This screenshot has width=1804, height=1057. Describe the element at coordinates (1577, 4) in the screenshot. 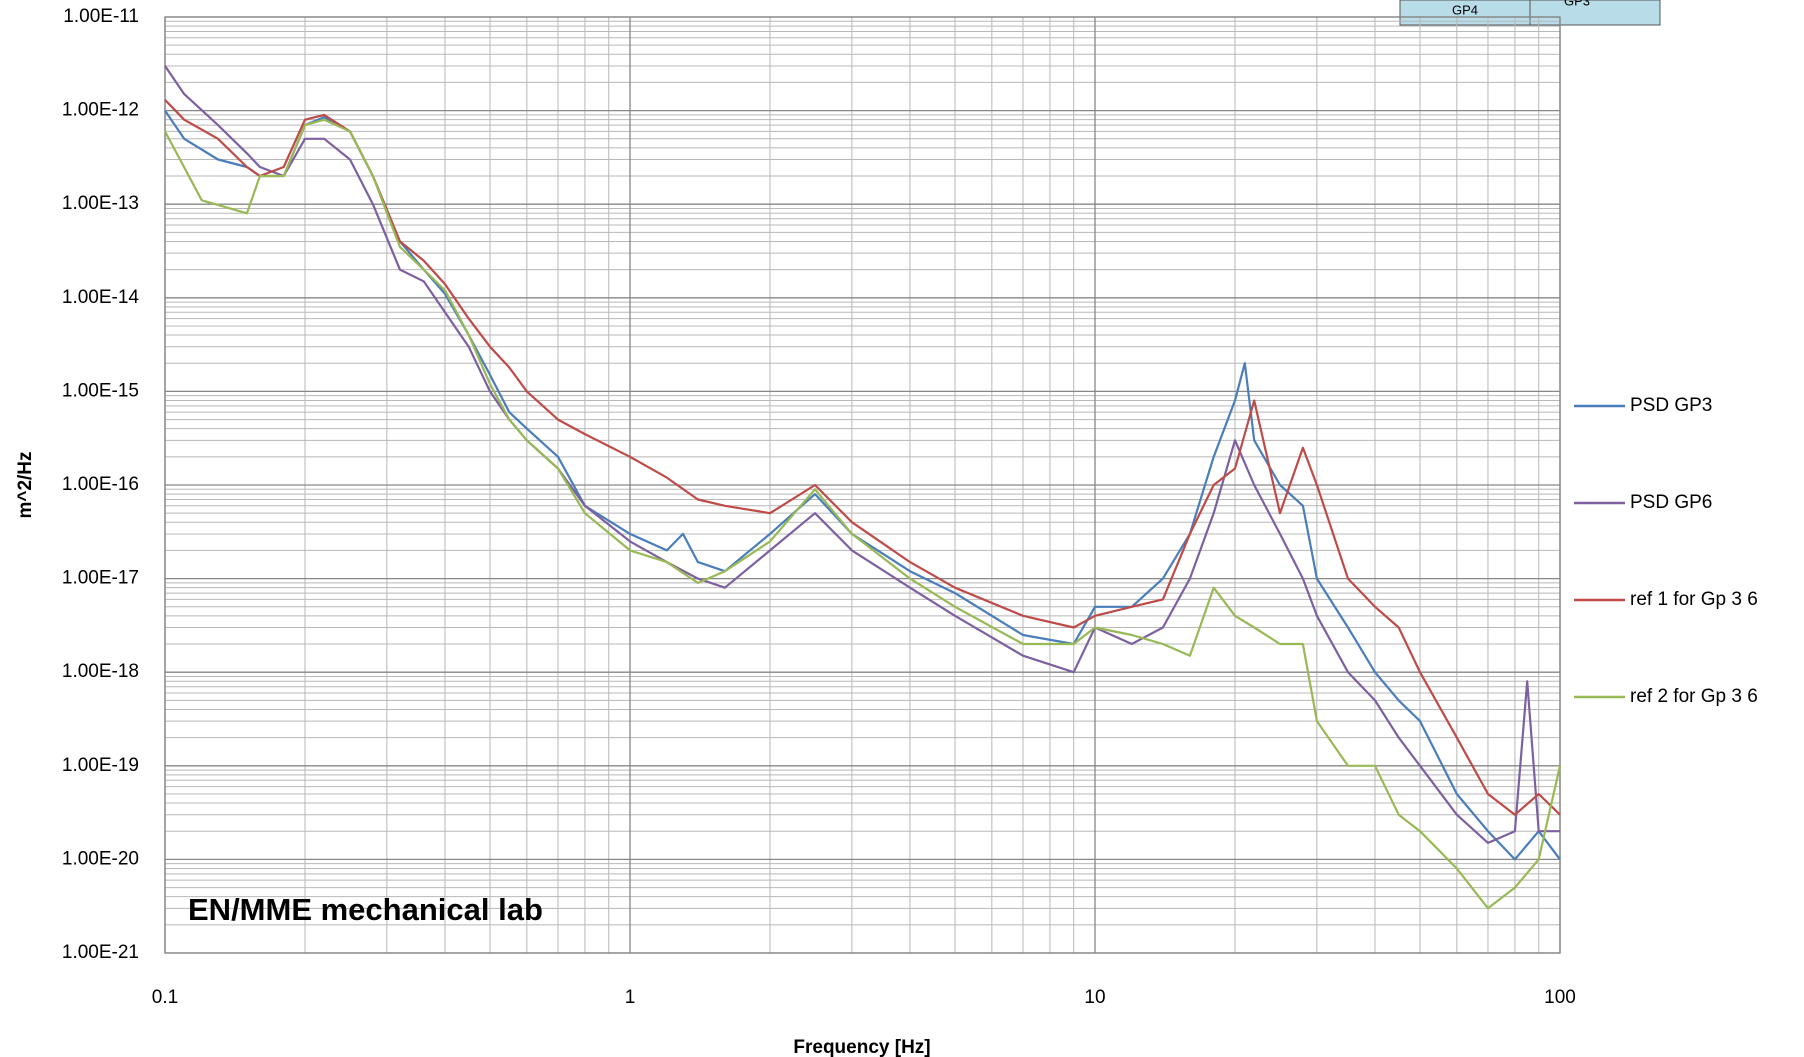

I see `inset-label: GP3` at that location.